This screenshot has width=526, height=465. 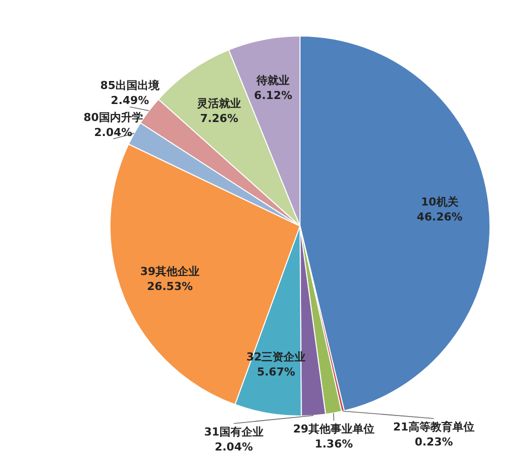 What do you see at coordinates (333, 429) in the screenshot?
I see `slice-label: 29其他事业单位` at bounding box center [333, 429].